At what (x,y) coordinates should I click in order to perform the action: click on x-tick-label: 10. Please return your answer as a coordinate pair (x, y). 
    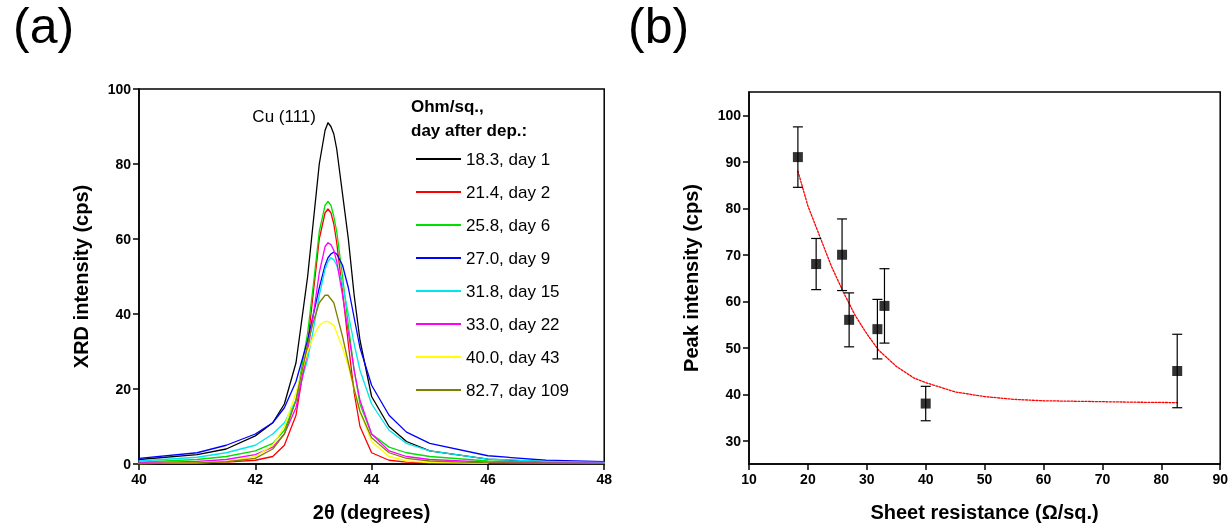
    Looking at the image, I should click on (749, 479).